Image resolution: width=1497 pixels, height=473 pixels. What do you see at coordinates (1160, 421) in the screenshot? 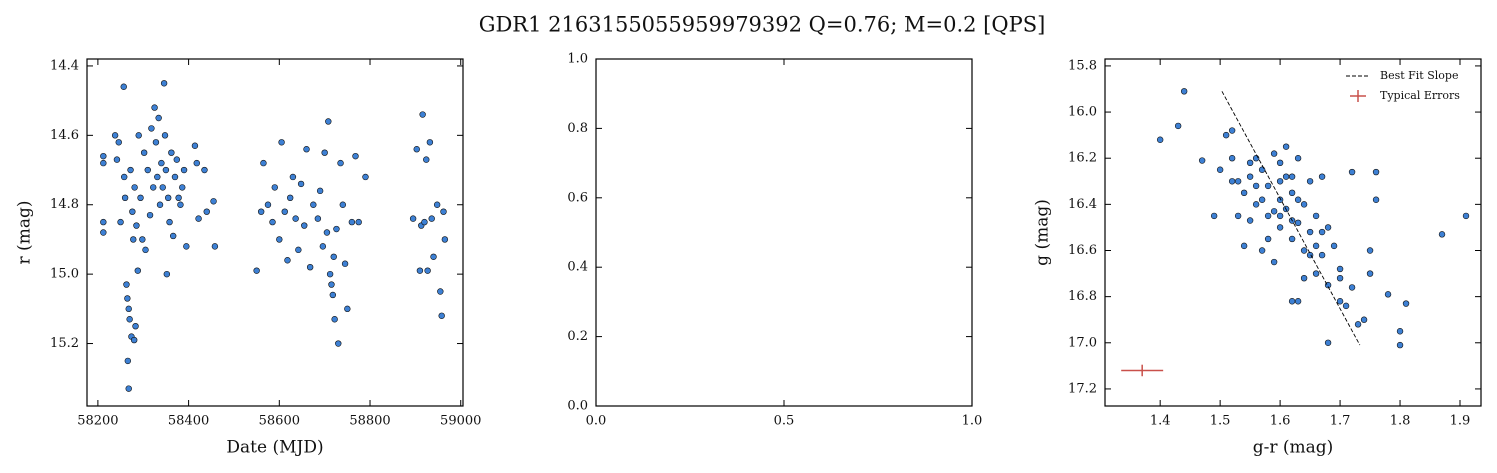
I see `x-tick-label: 1.4` at bounding box center [1160, 421].